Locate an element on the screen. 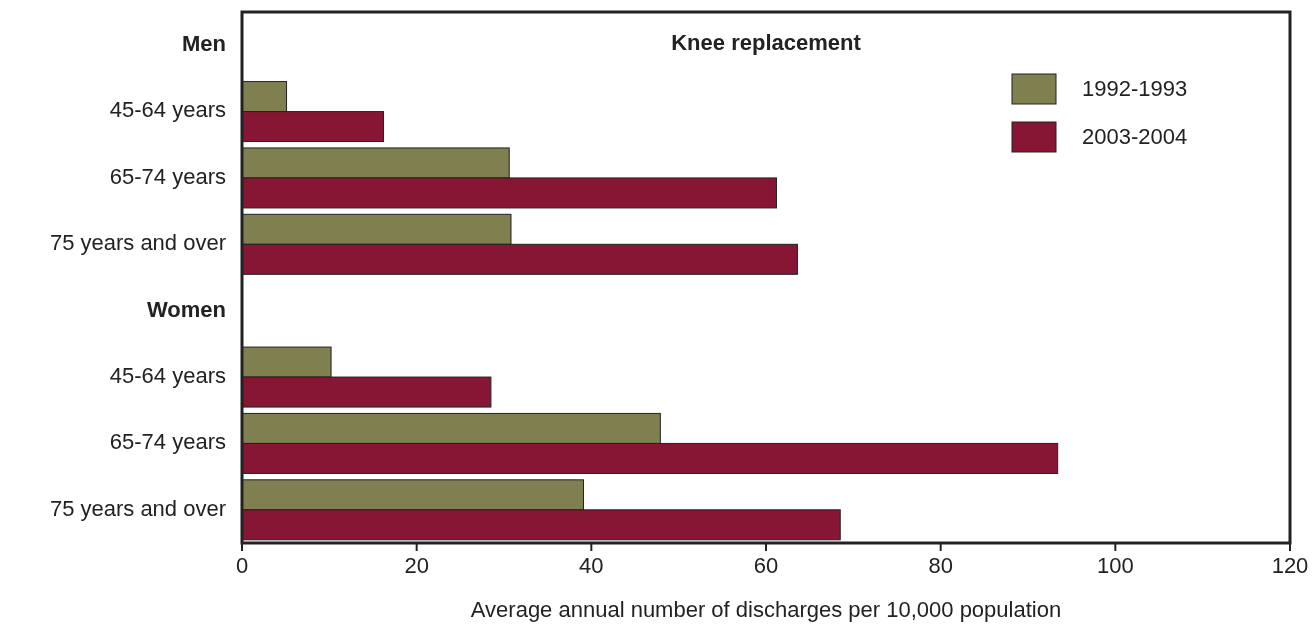 Image resolution: width=1316 pixels, height=627 pixels. legend-label: 1992-1993 is located at coordinates (1135, 88).